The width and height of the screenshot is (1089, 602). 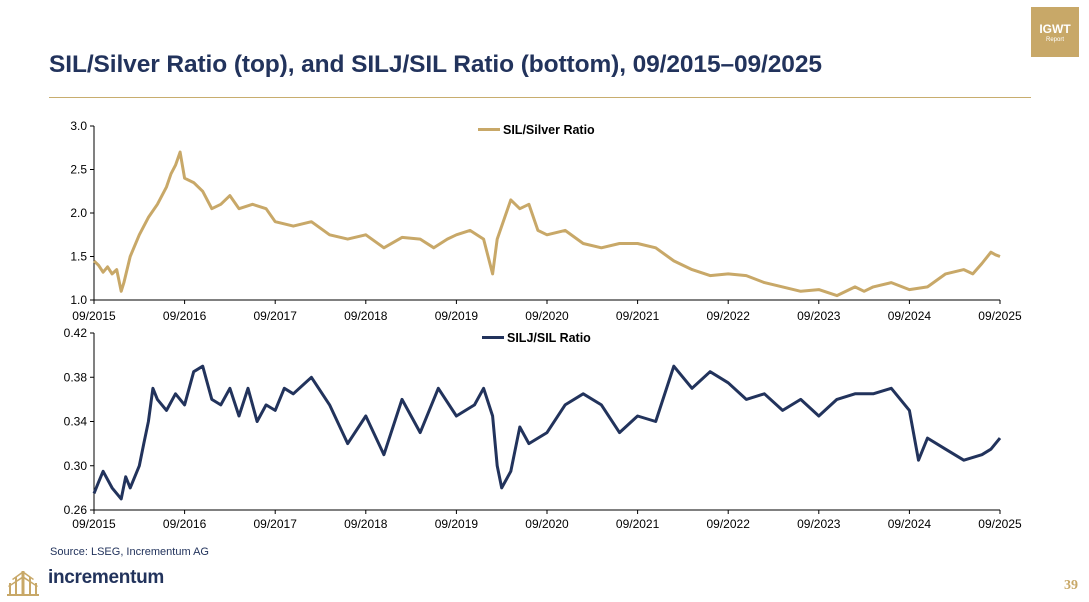 I want to click on sil-silver-ratio-x-tick-label: 09/2023, so click(x=819, y=316).